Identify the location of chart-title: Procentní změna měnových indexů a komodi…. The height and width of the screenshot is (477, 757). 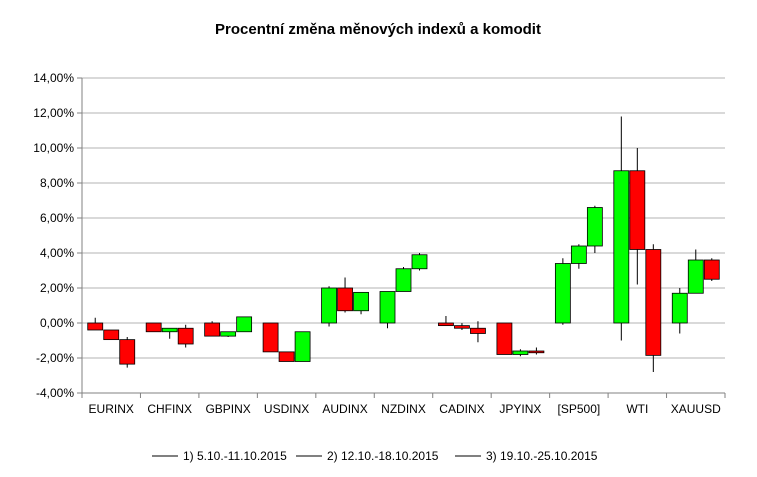
(378, 29).